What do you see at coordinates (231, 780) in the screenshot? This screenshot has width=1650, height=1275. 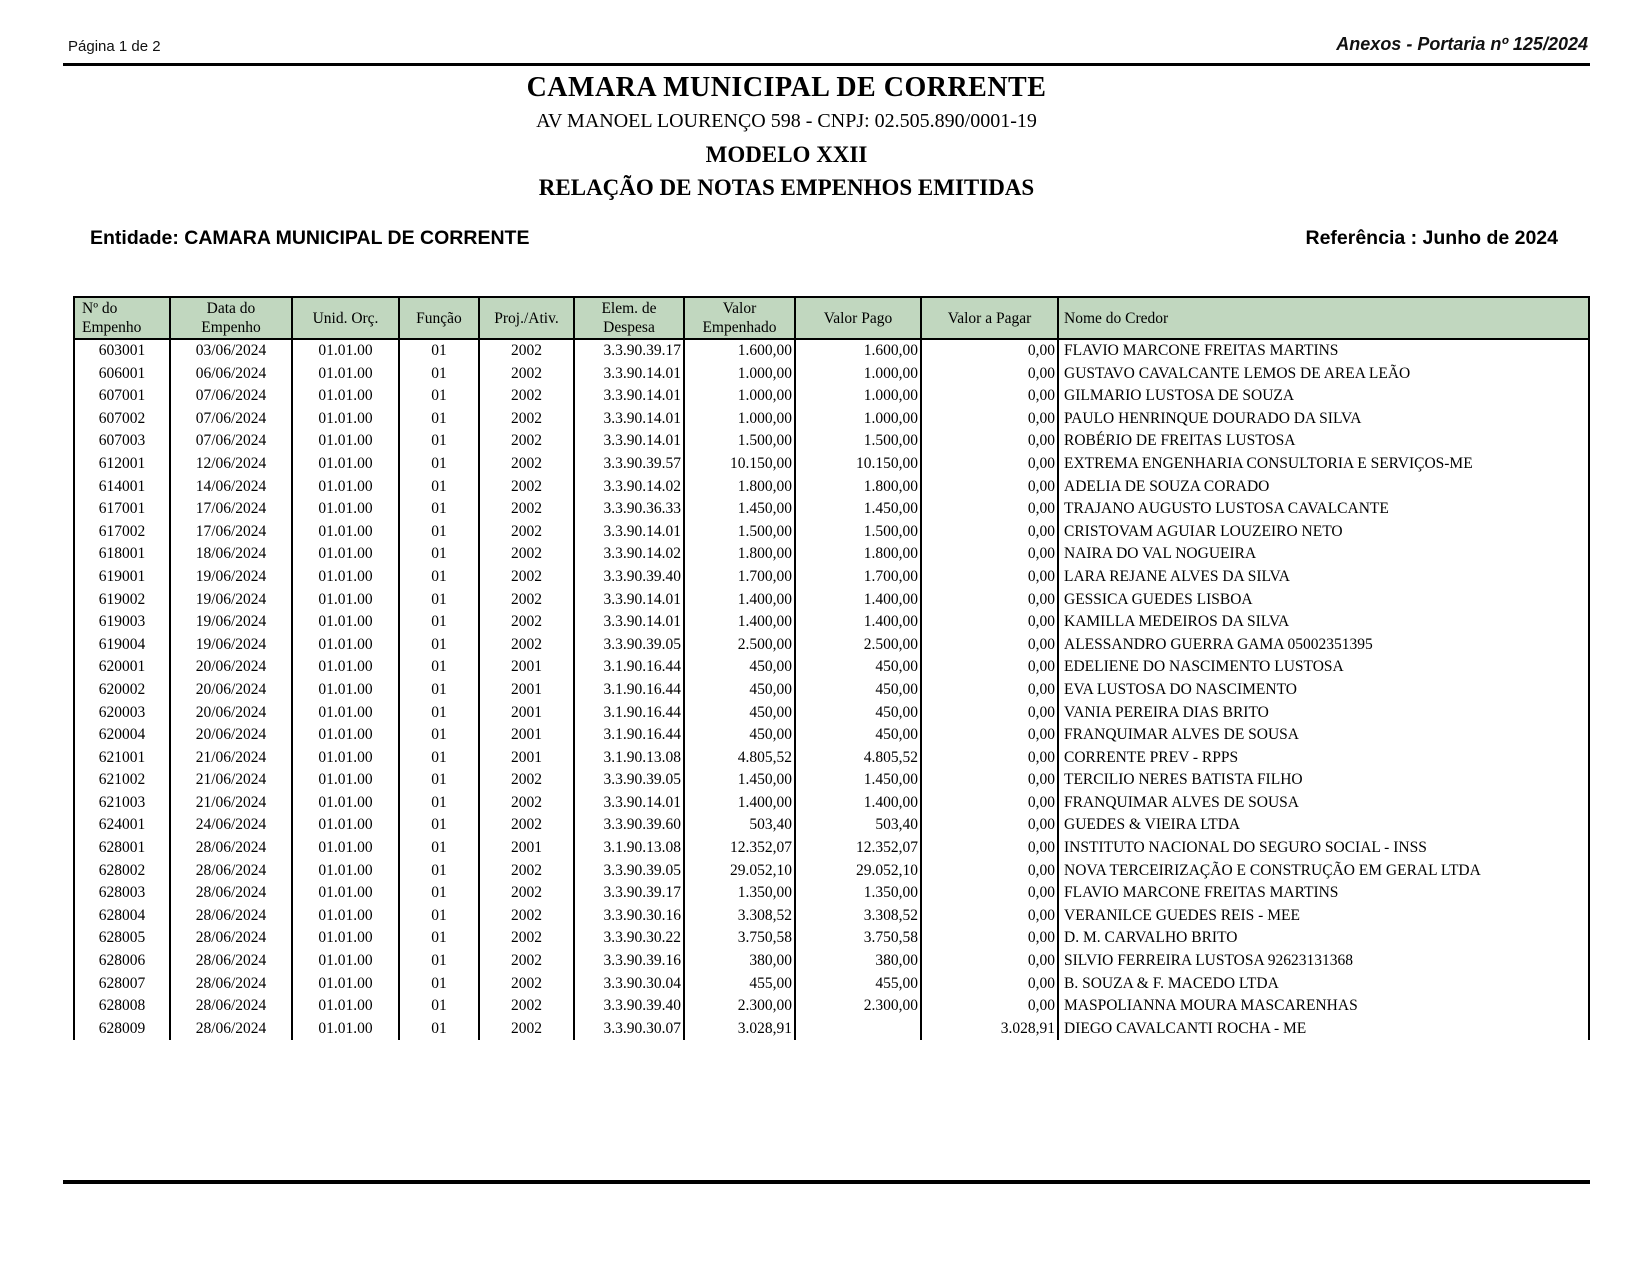 I see `cell-empenho-date: 21/06/2024` at bounding box center [231, 780].